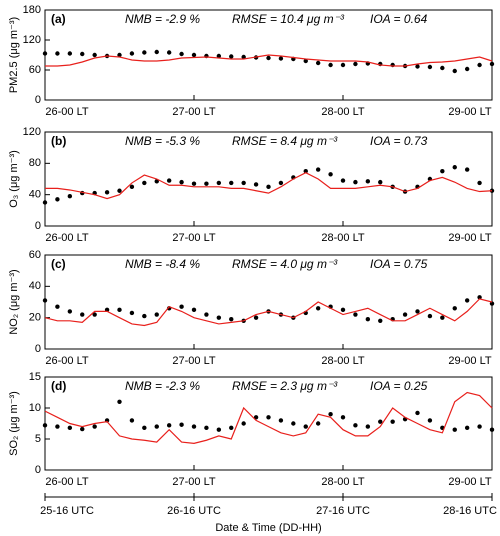 This screenshot has height=536, width=500. Describe the element at coordinates (285, 141) in the screenshot. I see `annotation: RMSE = 8.4 μg m⁻³` at that location.